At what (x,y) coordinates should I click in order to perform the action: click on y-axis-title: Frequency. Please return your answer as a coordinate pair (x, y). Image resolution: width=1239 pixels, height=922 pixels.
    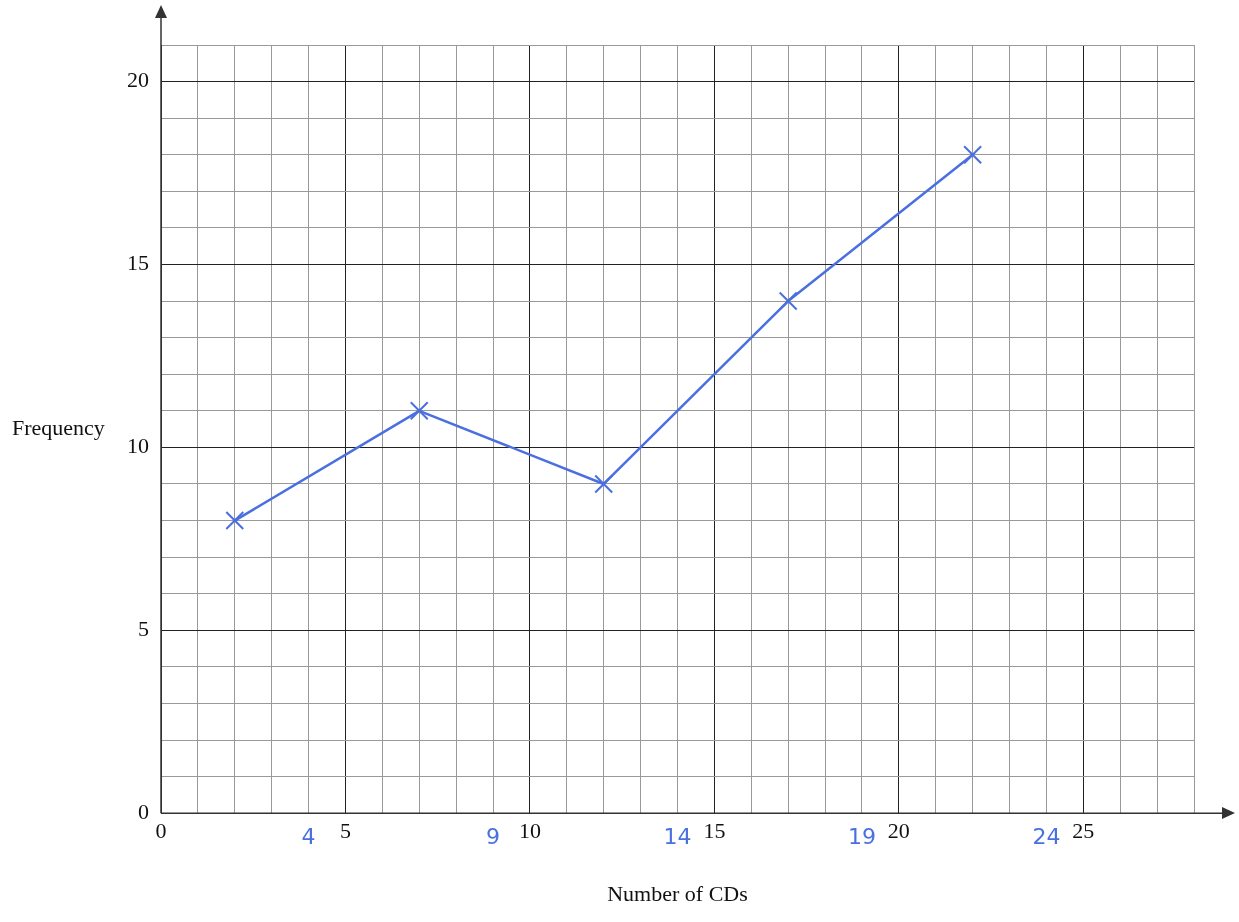
    Looking at the image, I should click on (58, 427).